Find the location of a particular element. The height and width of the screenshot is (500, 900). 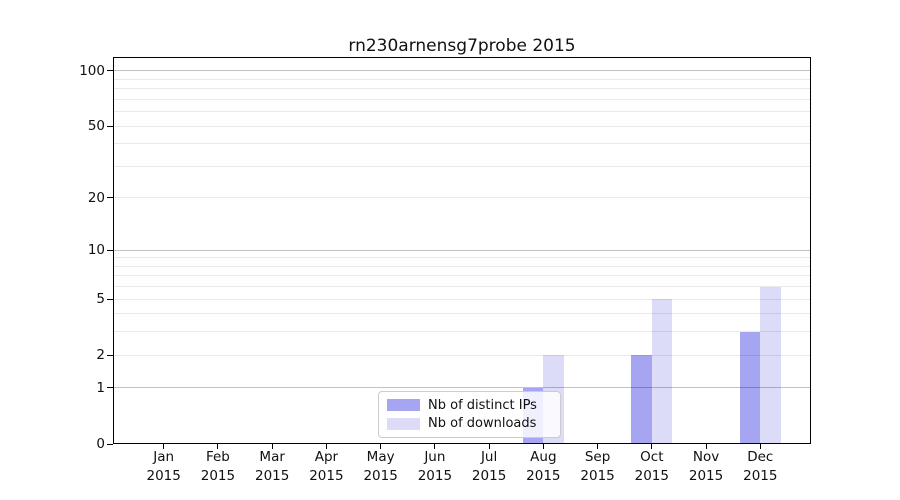

legend-label-distinct-ips: Nb of distinct IPs is located at coordinates (482, 405).